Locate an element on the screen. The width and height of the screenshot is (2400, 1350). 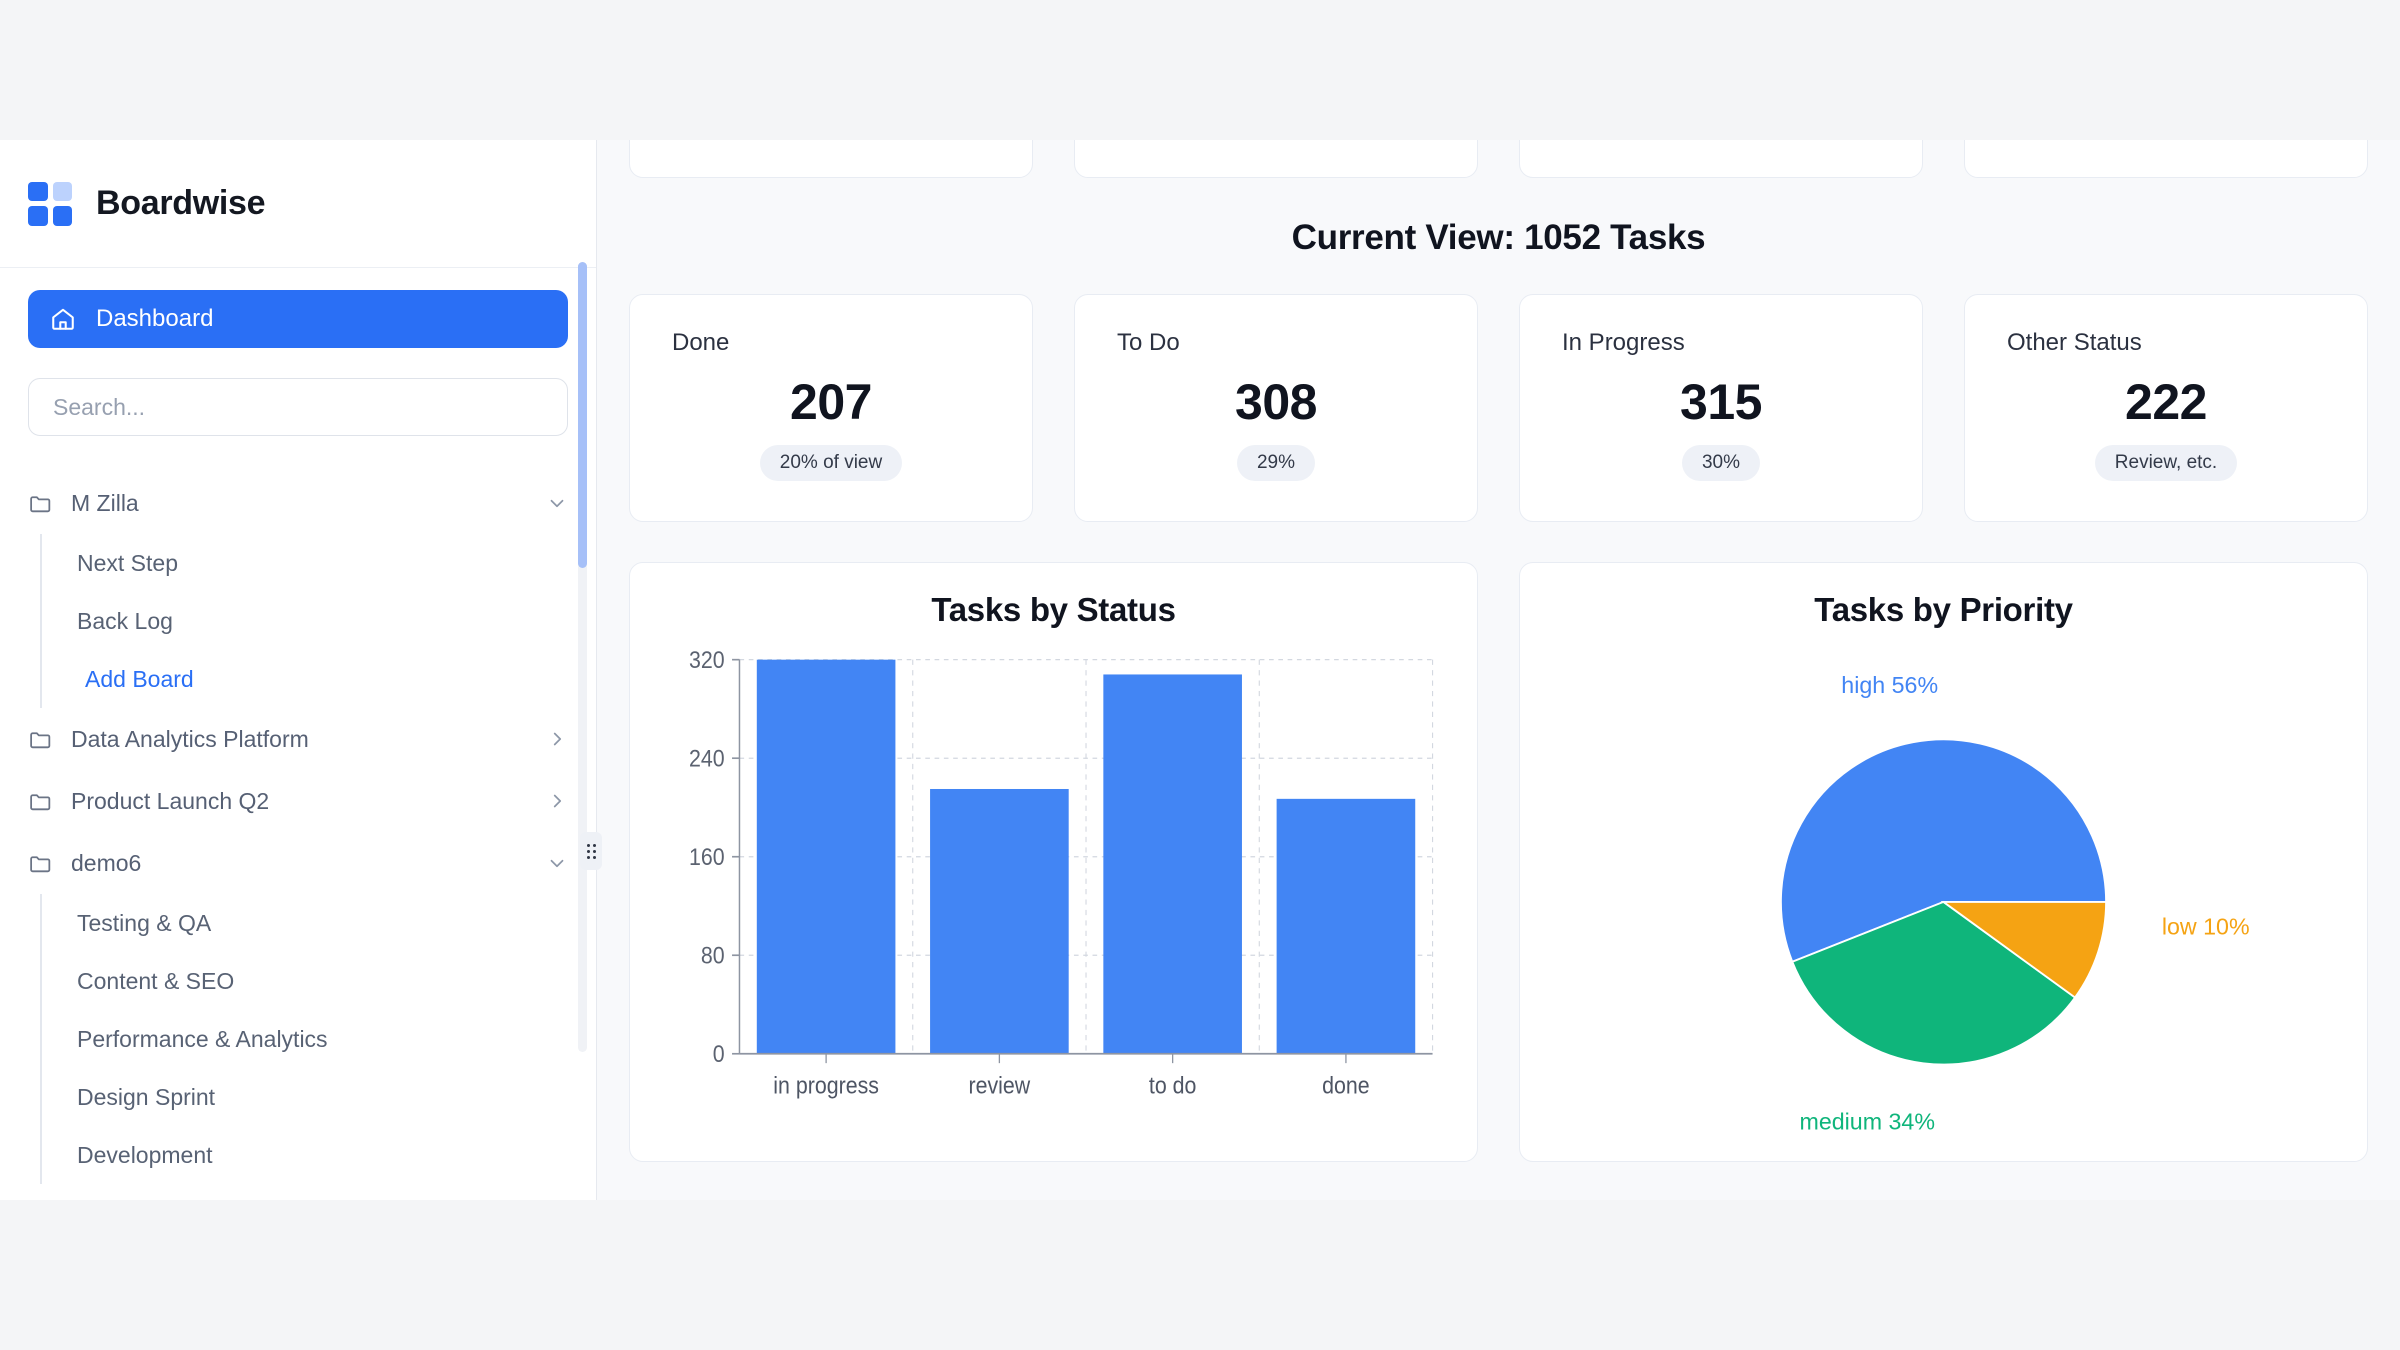
stat-card-value: 207 is located at coordinates (831, 402).